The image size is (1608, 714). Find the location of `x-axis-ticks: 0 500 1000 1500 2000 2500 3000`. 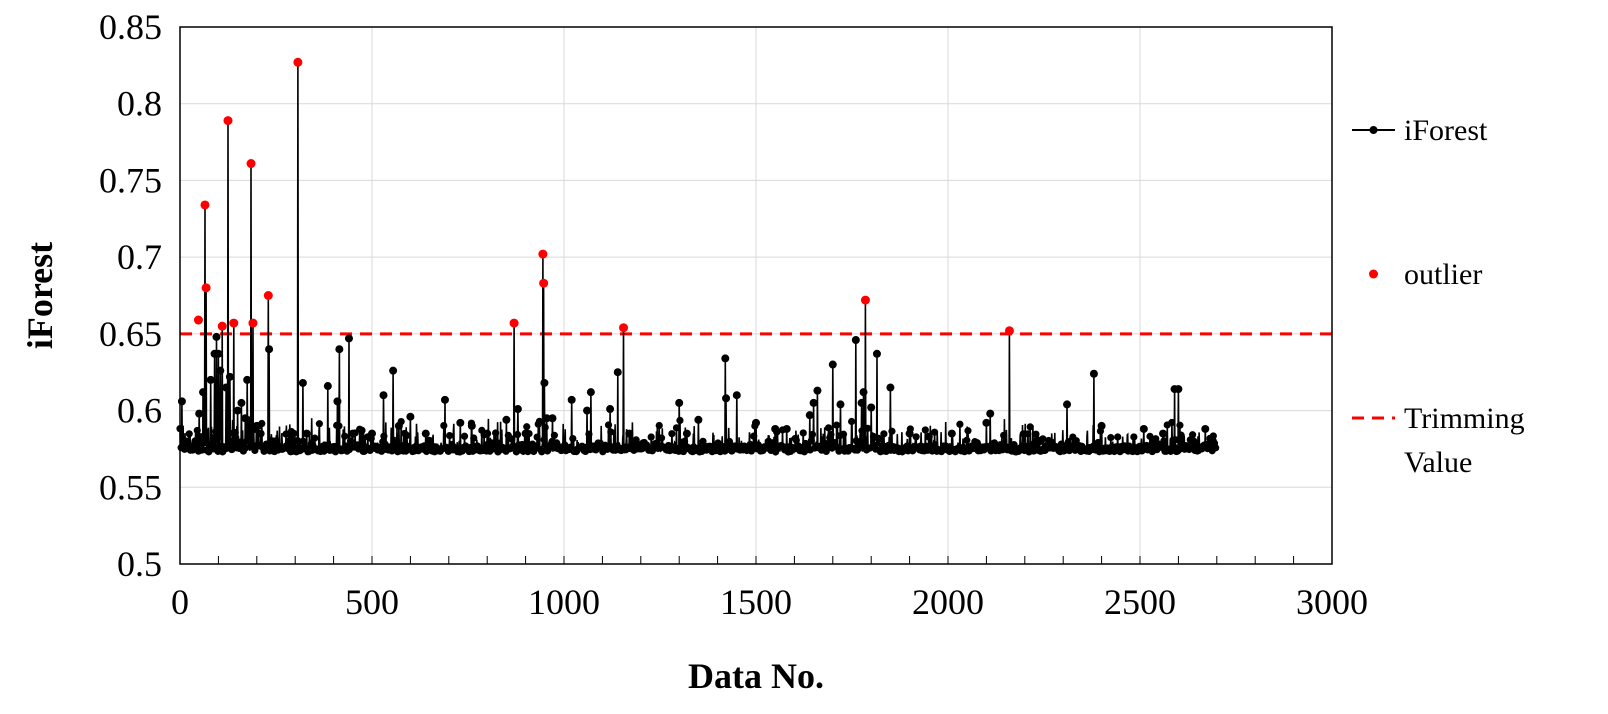

x-axis-ticks: 0 500 1000 1500 2000 2500 3000 is located at coordinates (769, 602).